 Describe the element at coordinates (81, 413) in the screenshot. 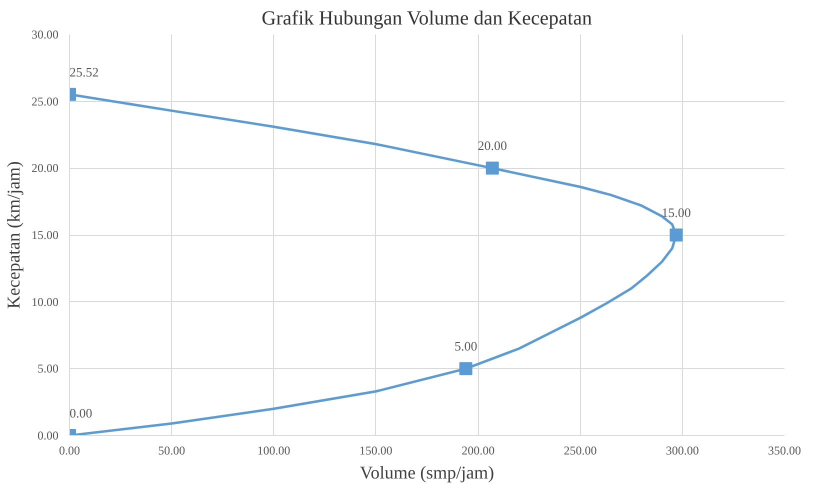

I see `data-label: 0.00` at that location.